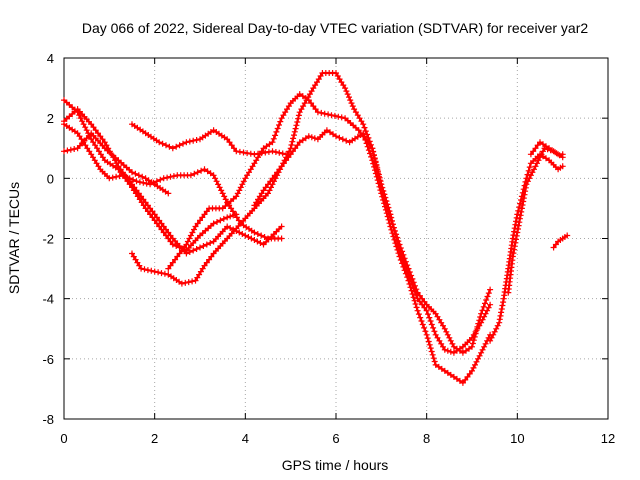 This screenshot has height=480, width=640. I want to click on x-tick-label: 6, so click(335, 438).